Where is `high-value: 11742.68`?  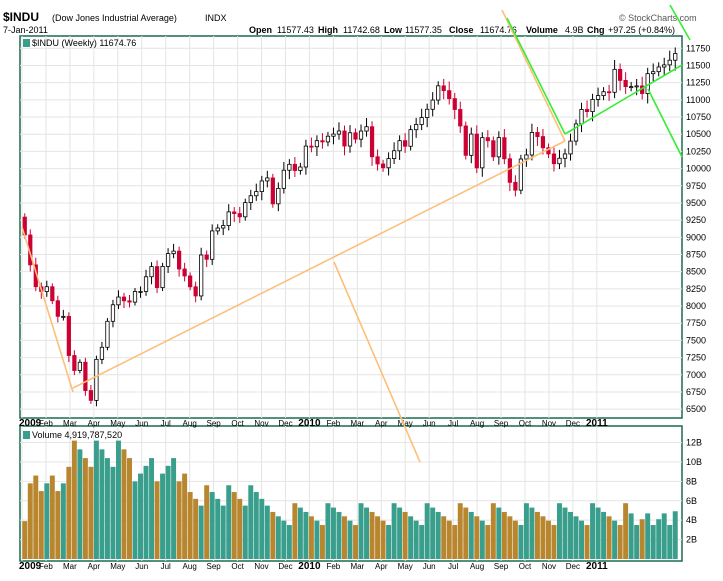
high-value: 11742.68 is located at coordinates (361, 30).